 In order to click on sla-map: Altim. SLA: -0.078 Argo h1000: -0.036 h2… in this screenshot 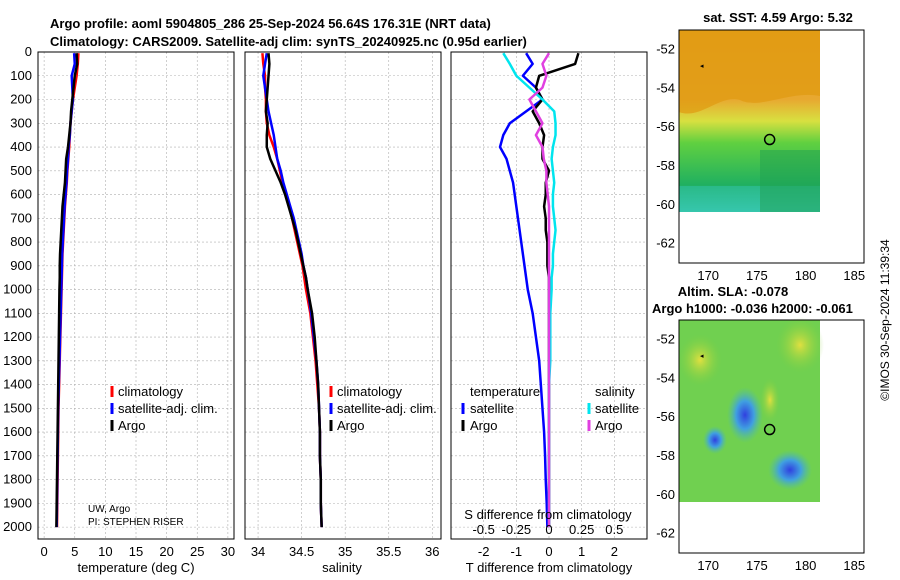, I will do `click(758, 428)`.